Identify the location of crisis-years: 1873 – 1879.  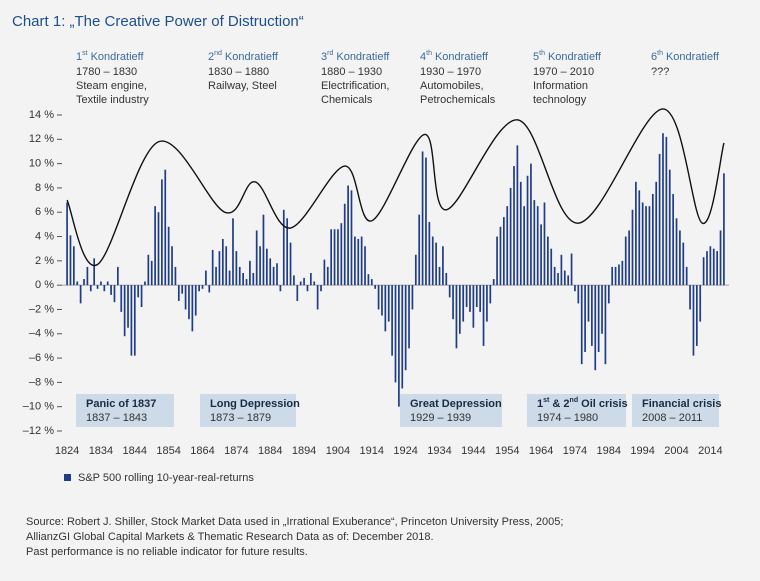
(240, 418).